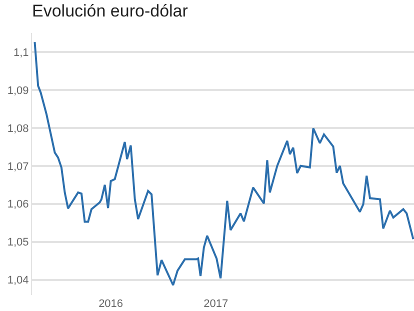 The height and width of the screenshot is (311, 414). Describe the element at coordinates (216, 304) in the screenshot. I see `x-tick-label: 2017` at that location.